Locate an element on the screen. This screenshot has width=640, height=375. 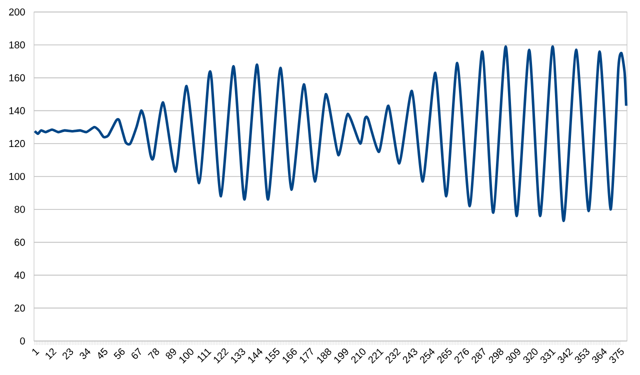
x-tick-label: 34 is located at coordinates (85, 354).